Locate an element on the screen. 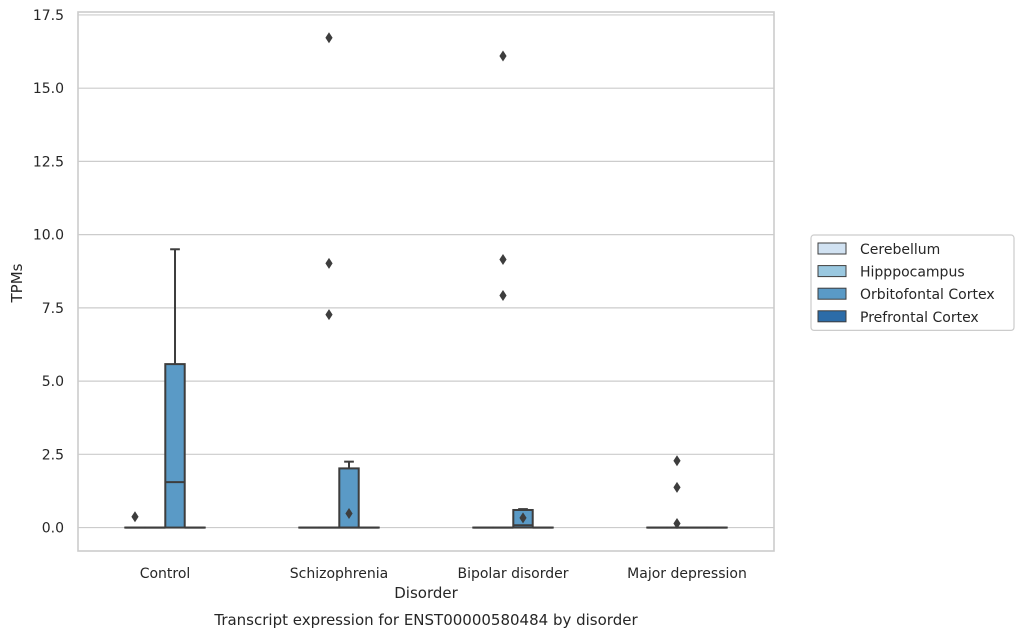 The image size is (1023, 638). y-tick-label: 10.0 is located at coordinates (48, 236).